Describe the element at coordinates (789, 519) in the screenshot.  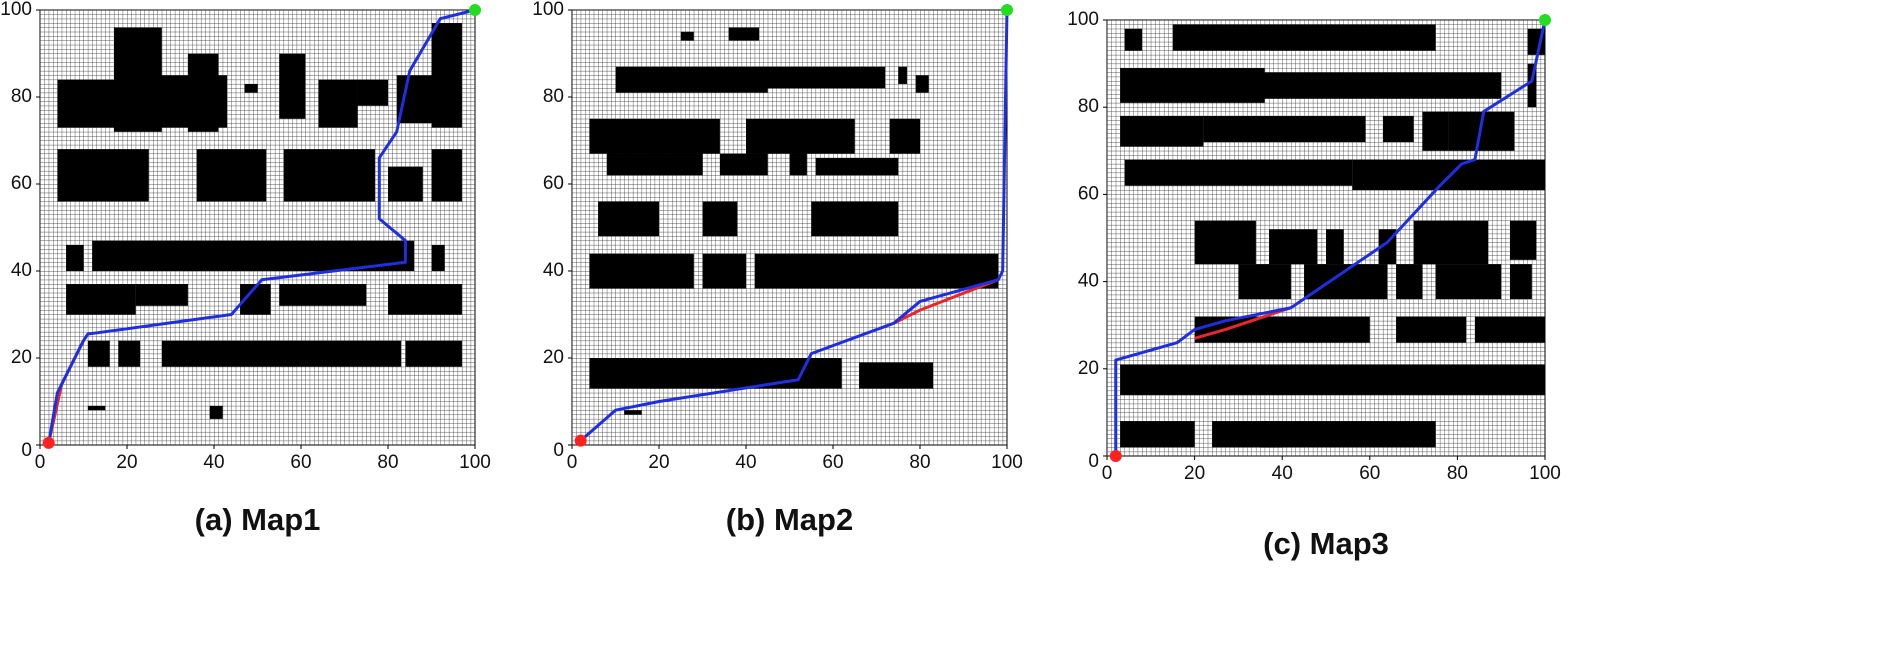
I see `panel-title: (b) Map2` at that location.